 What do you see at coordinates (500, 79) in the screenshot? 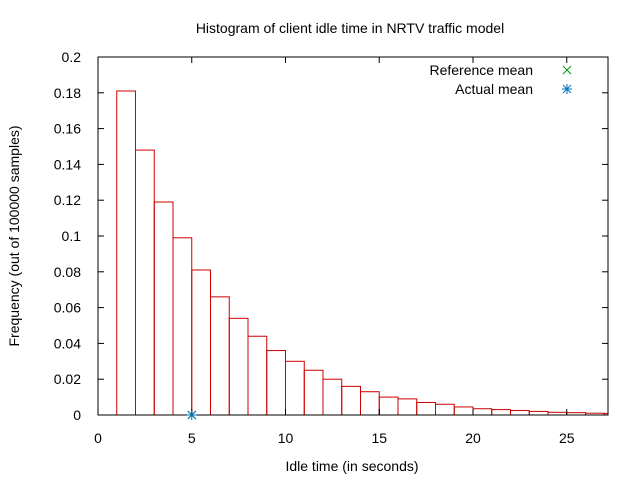
I see `legend: Reference mean Actual mean` at bounding box center [500, 79].